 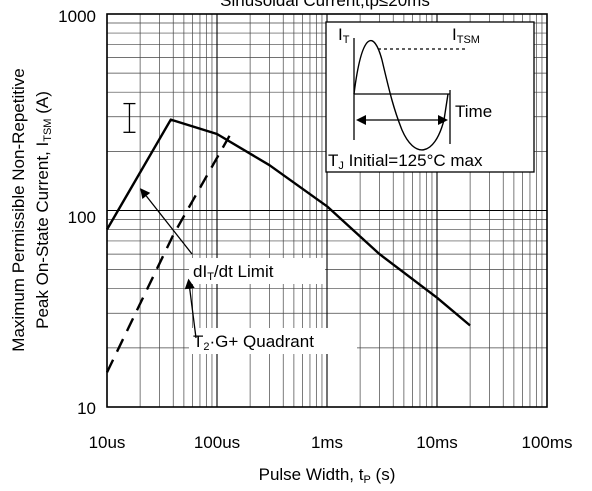 I want to click on annotation-didt-limit: dIT/dt Limit, so click(x=232, y=236).